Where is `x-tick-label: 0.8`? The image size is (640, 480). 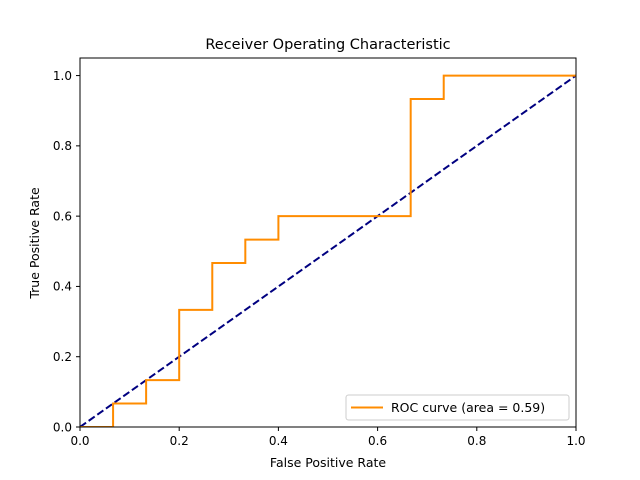 x-tick-label: 0.8 is located at coordinates (476, 441).